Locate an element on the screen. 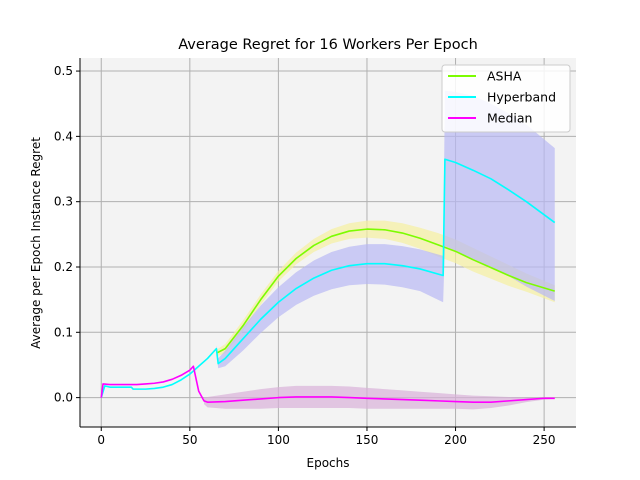  legend-box is located at coordinates (506, 98).